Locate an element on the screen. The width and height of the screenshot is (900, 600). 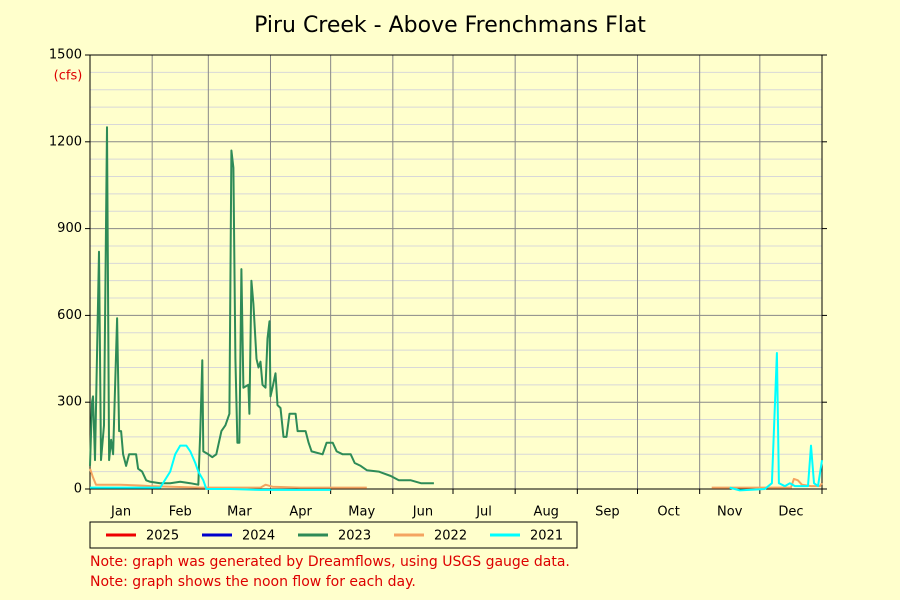
x-tick-label: Nov is located at coordinates (730, 512).